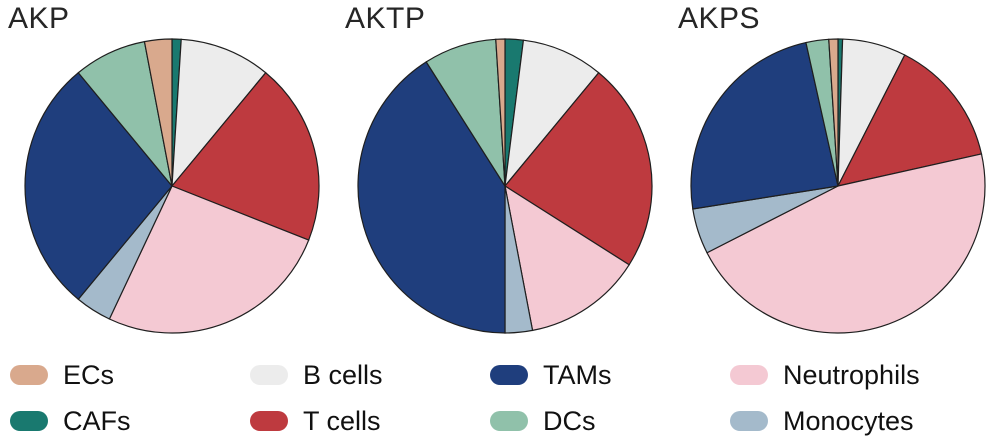  Describe the element at coordinates (97, 420) in the screenshot. I see `legend-label-cafs: CAFs` at that location.